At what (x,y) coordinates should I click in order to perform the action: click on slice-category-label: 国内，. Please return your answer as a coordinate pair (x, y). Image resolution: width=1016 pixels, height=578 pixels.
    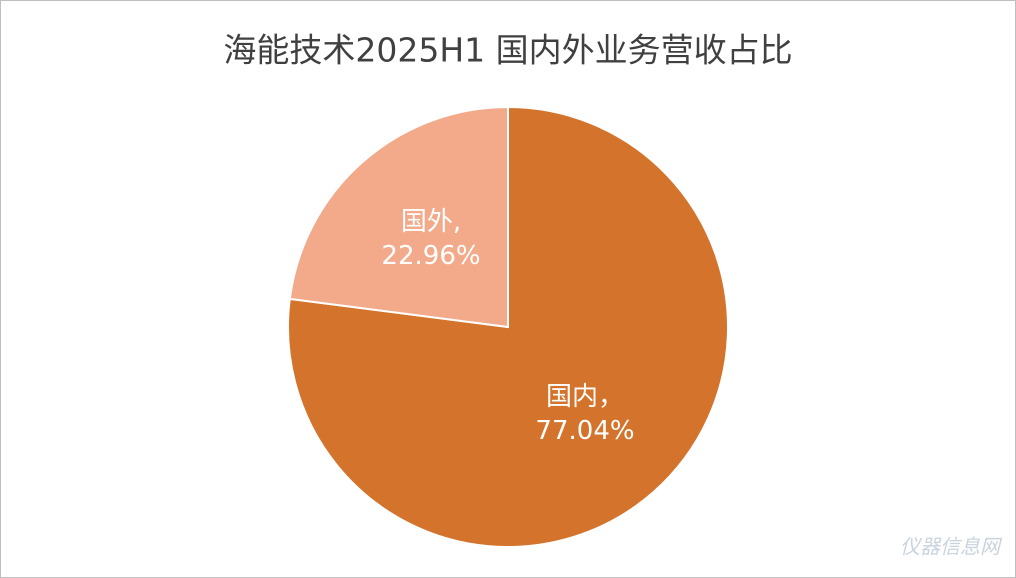
    Looking at the image, I should click on (585, 397).